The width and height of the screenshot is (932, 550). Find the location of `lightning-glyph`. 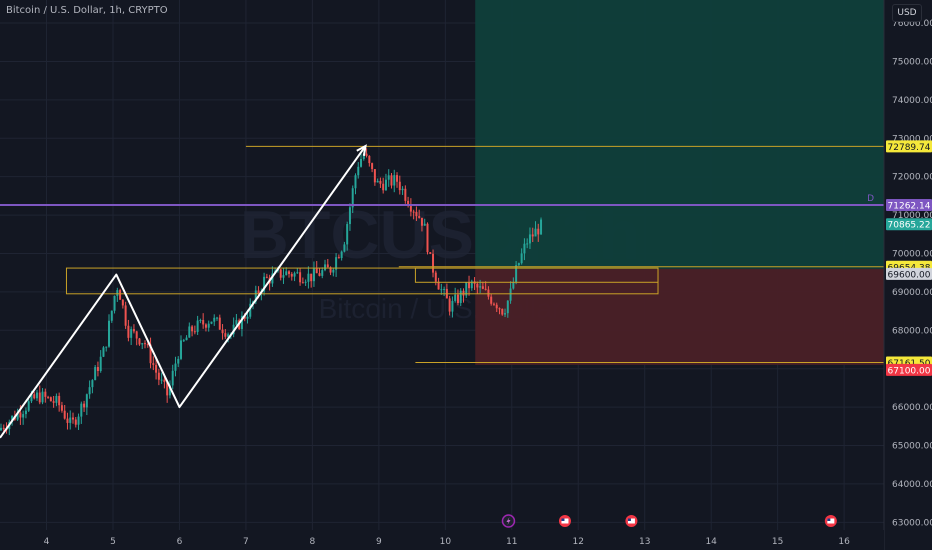

lightning-glyph is located at coordinates (508, 521).